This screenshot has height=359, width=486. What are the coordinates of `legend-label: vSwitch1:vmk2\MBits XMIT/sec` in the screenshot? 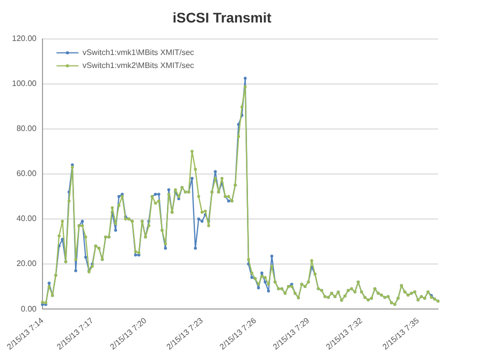 It's located at (138, 65).